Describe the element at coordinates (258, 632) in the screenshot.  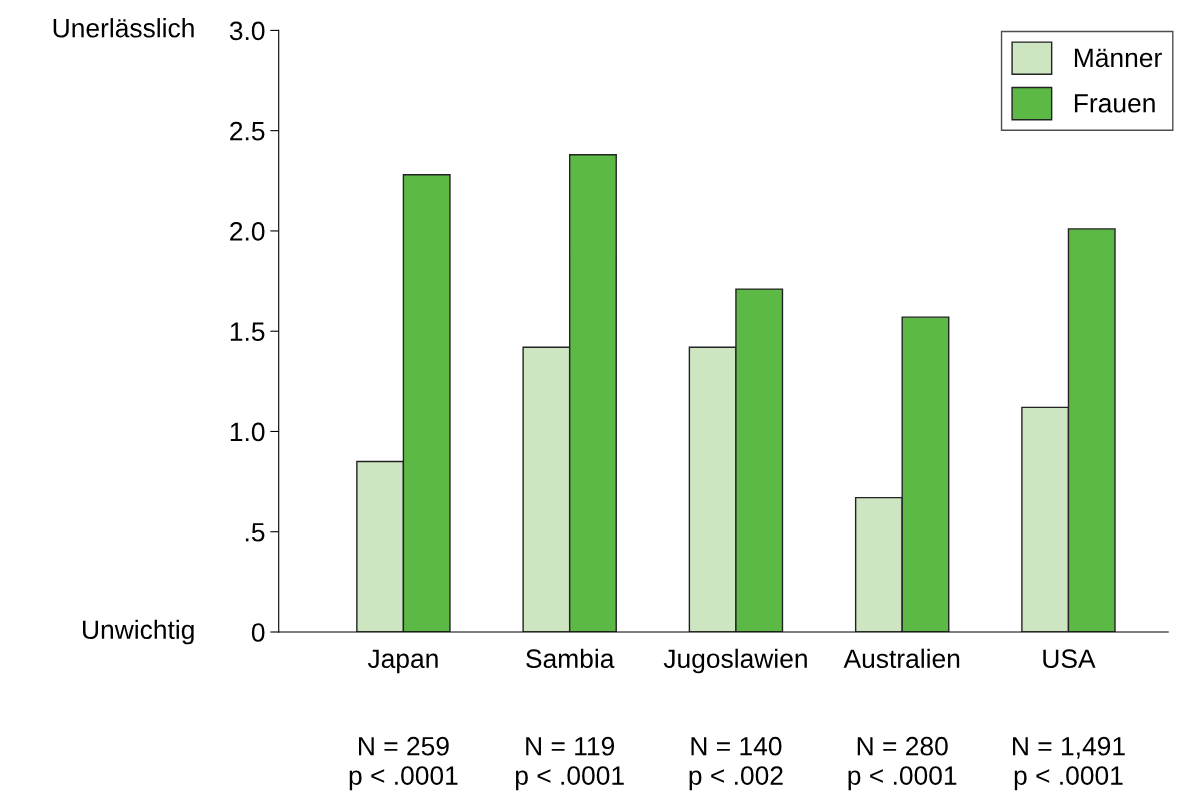
I see `y-tick-label: 0` at that location.